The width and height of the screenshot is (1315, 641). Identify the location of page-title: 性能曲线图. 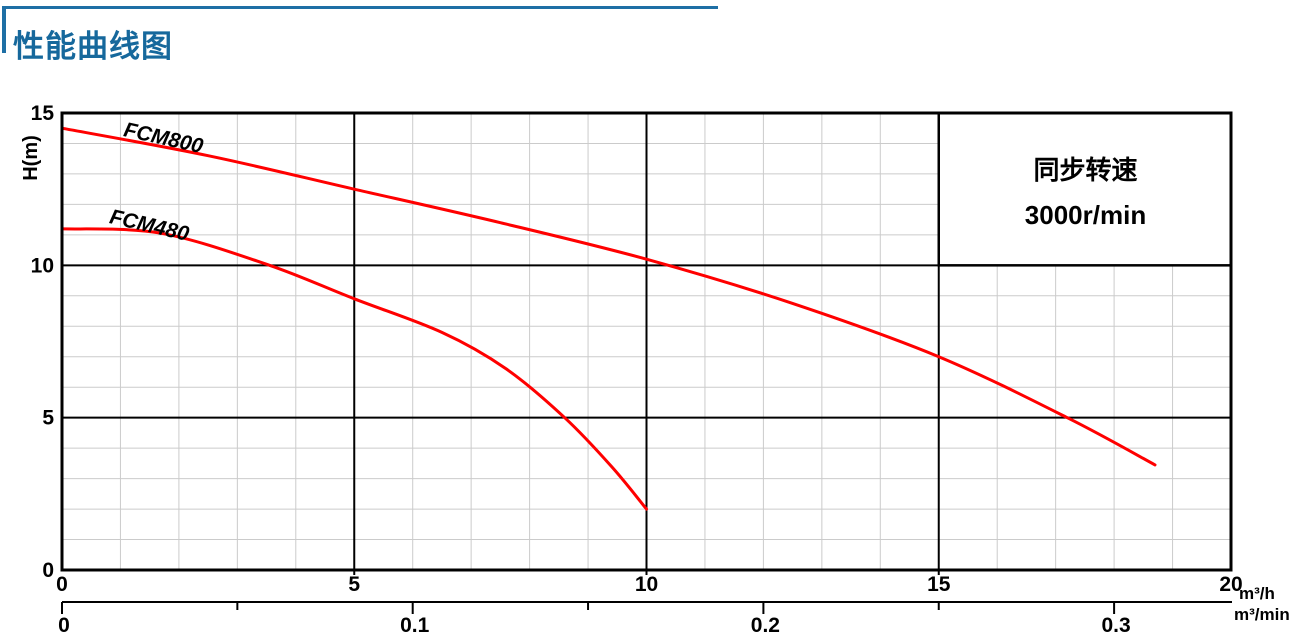
(93, 46).